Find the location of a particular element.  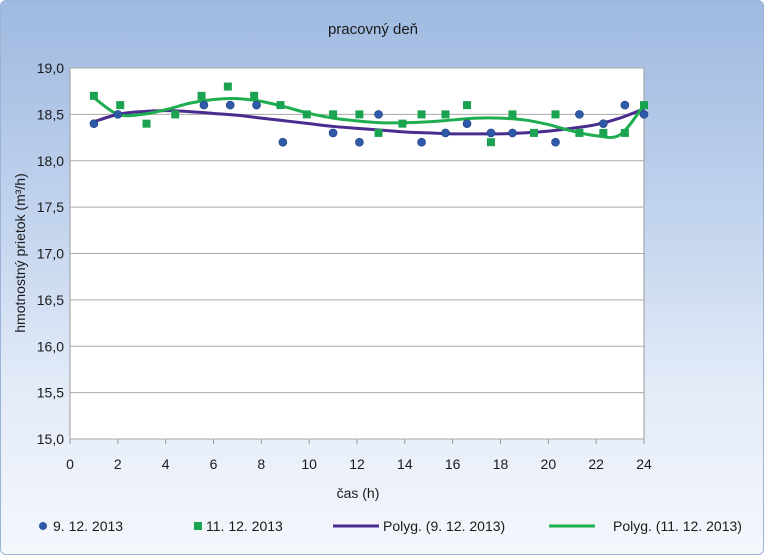

x-tick-label: 24 is located at coordinates (644, 464).